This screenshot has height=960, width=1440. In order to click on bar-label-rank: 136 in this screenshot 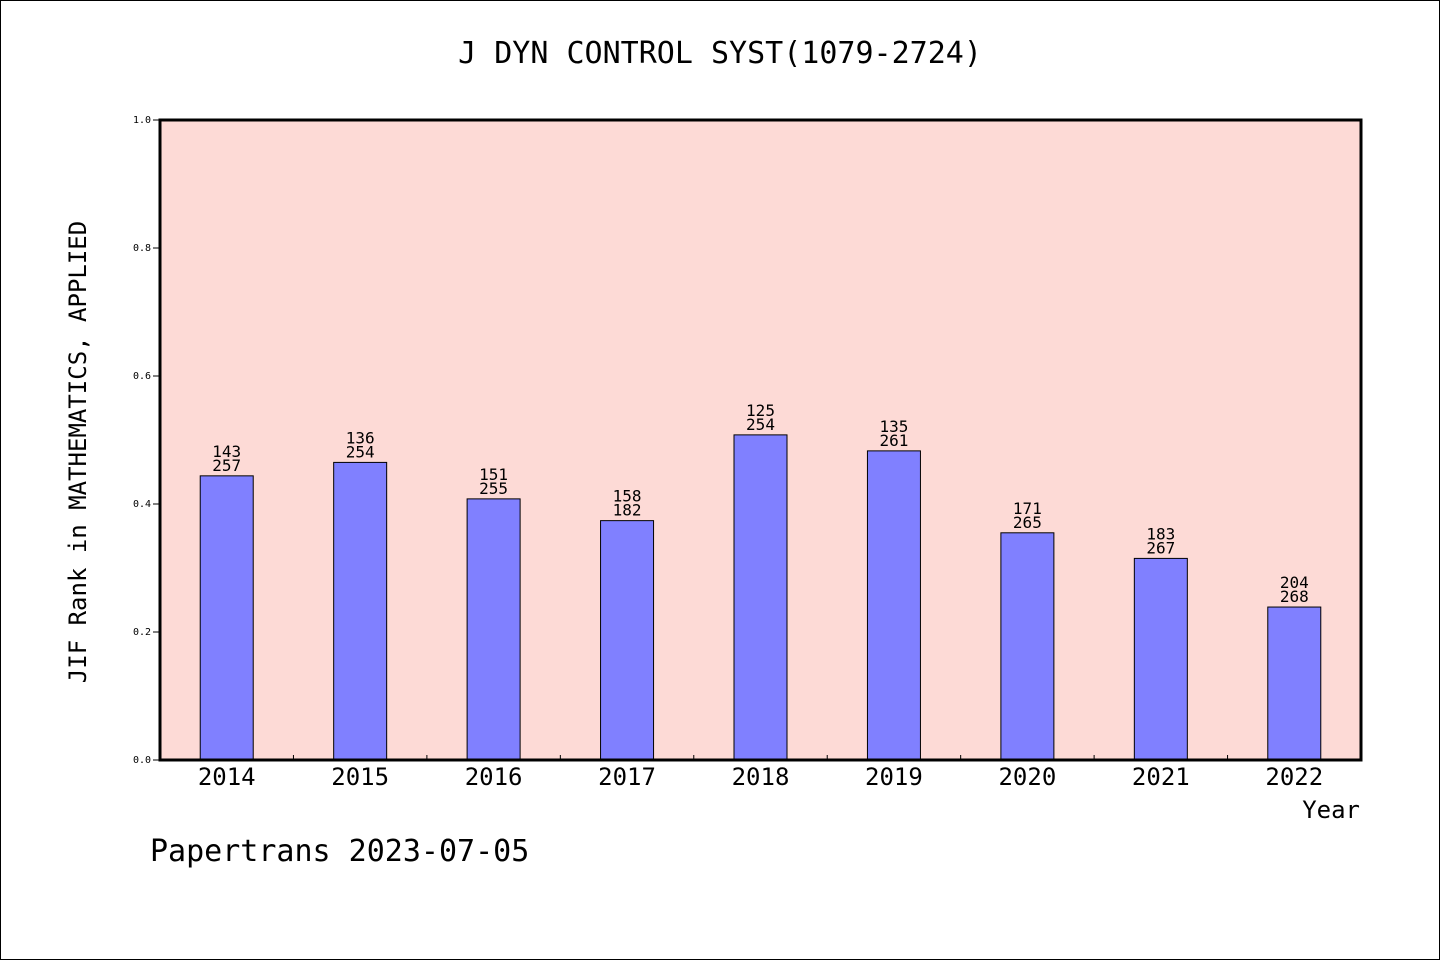, I will do `click(360, 437)`.